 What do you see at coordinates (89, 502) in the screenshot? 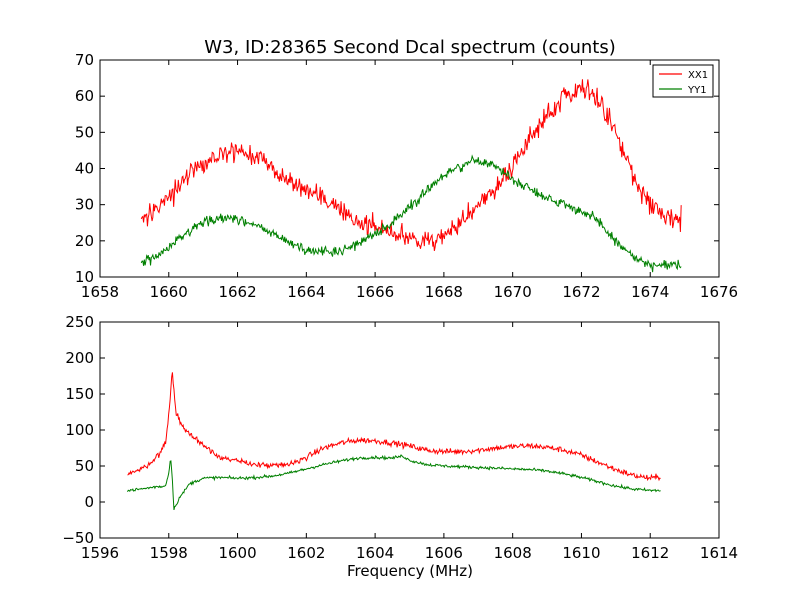
I see `bottom-y-tick-label: 0` at bounding box center [89, 502].